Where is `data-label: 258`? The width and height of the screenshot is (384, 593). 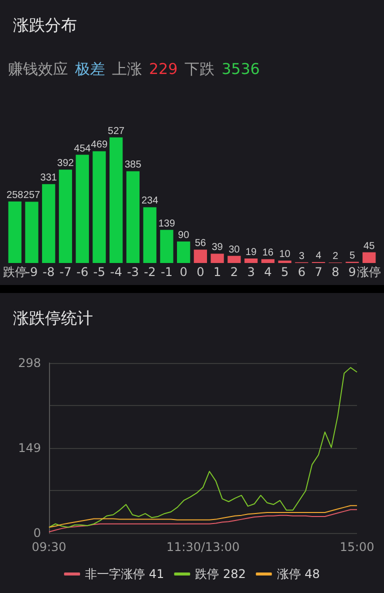
data-label: 258 is located at coordinates (15, 196).